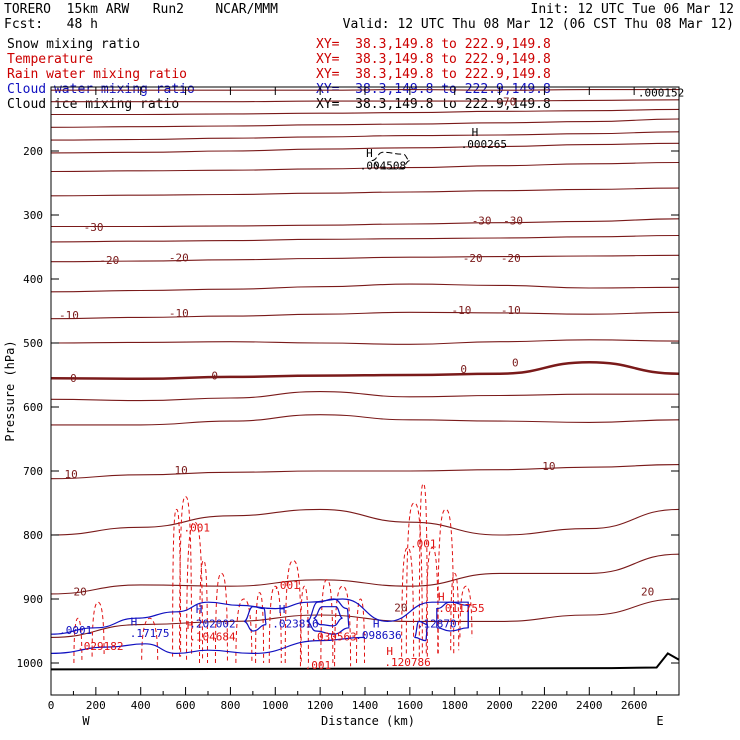  Describe the element at coordinates (186, 705) in the screenshot. I see `x-tick-label-3: 600` at that location.